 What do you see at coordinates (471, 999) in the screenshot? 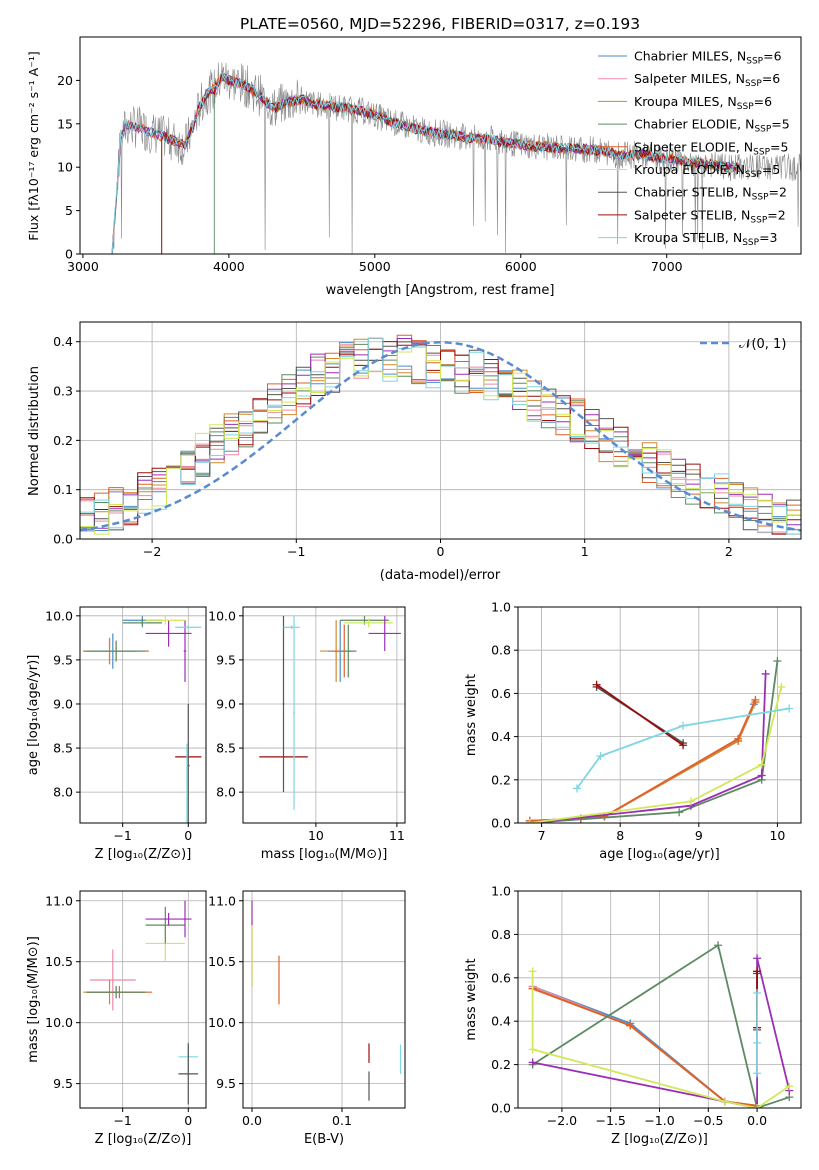
I see `weight-vs-metallicity-ylabel: mass weight` at bounding box center [471, 999].